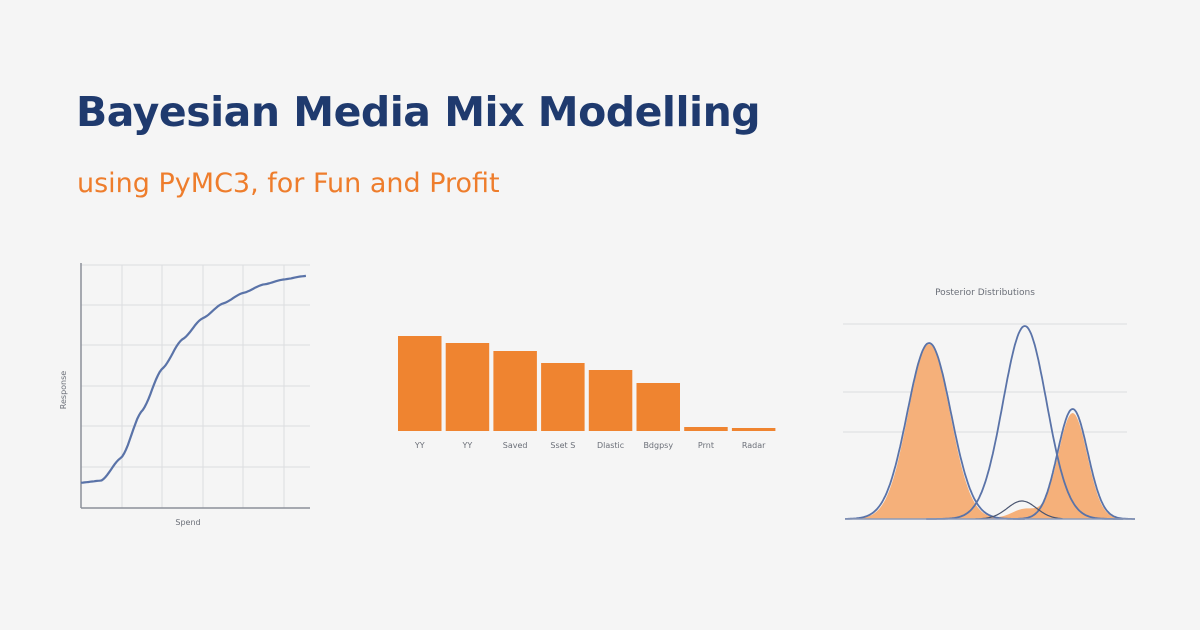  Describe the element at coordinates (985, 378) in the screenshot. I see `posterior-grid` at that location.